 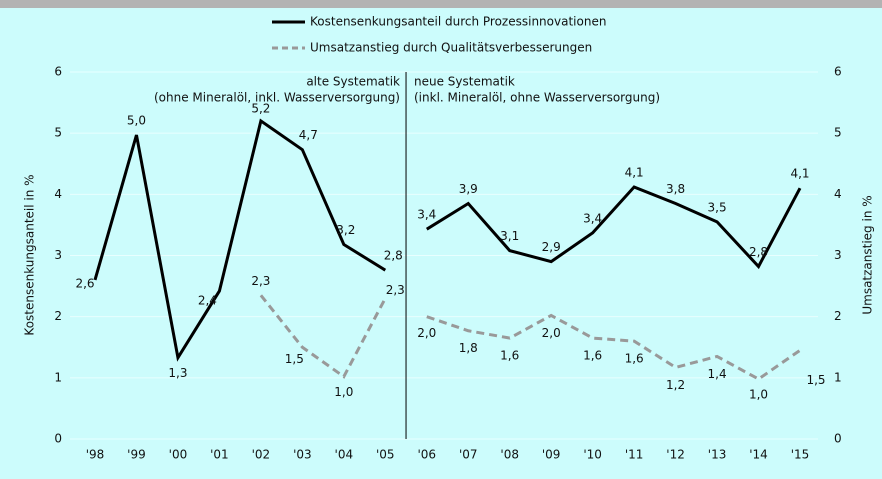 What do you see at coordinates (260, 108) in the screenshot?
I see `data-label: 5,2` at bounding box center [260, 108].